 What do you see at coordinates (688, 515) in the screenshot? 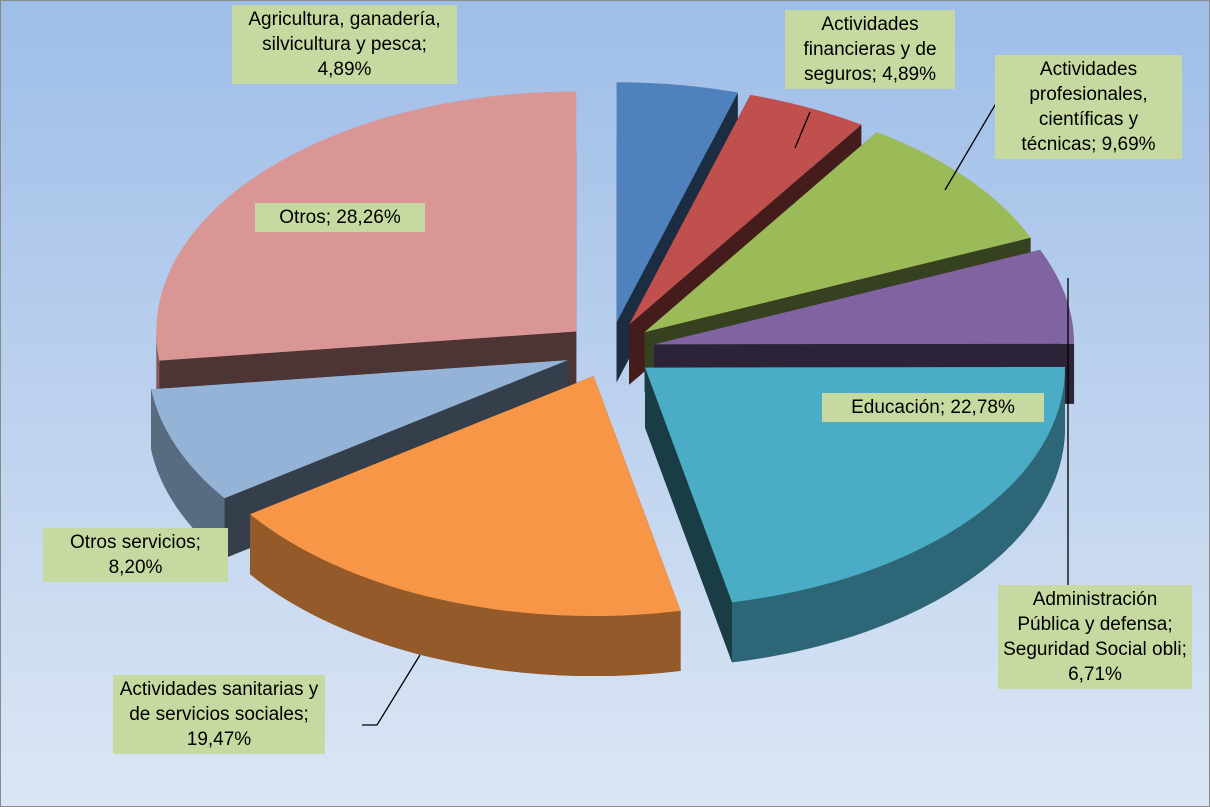
I see `slice-side` at bounding box center [688, 515].